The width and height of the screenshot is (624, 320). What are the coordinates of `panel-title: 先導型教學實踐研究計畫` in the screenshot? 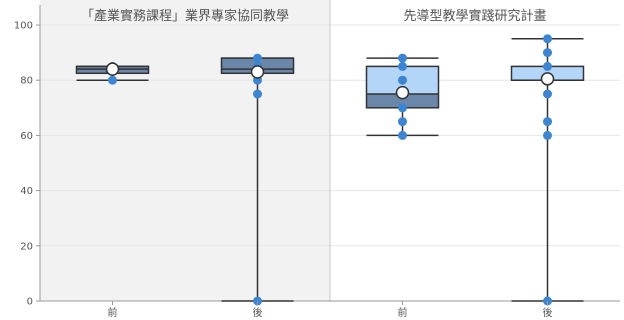 It's located at (474, 16).